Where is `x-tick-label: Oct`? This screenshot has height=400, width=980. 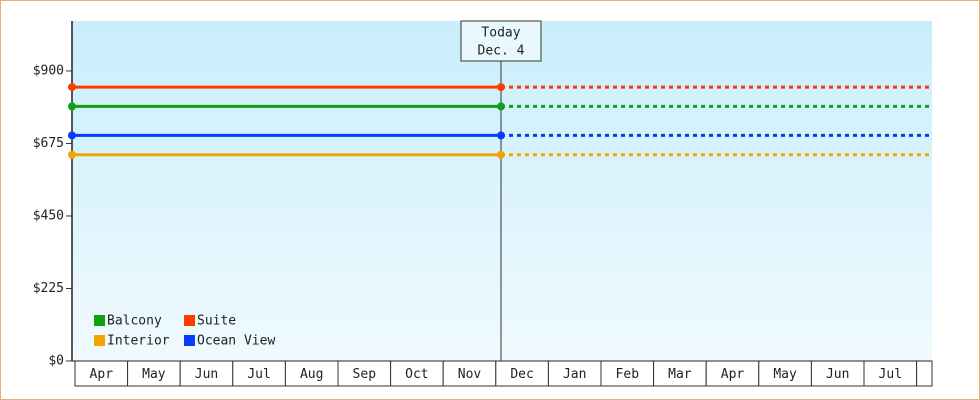 x-tick-label: Oct is located at coordinates (416, 374).